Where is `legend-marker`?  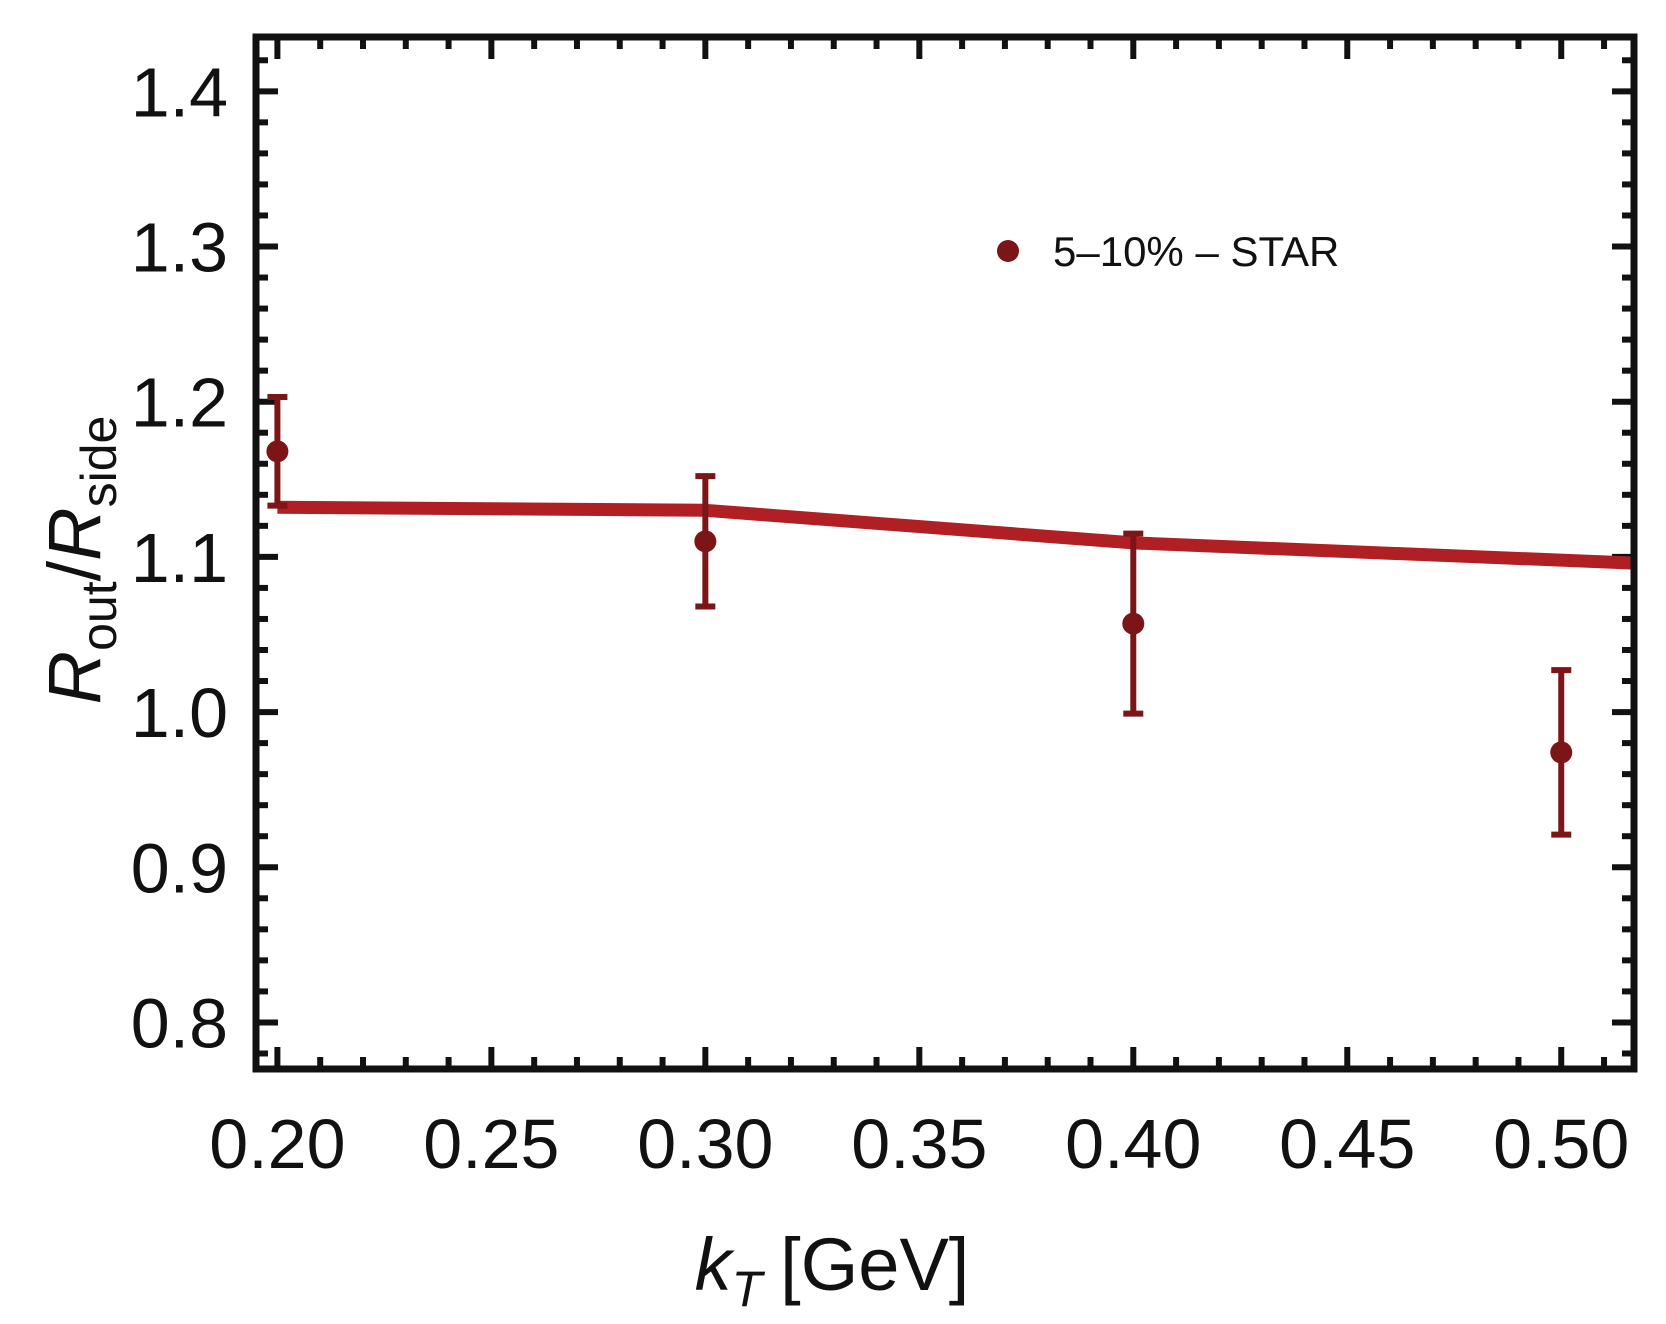 legend-marker is located at coordinates (1008, 251).